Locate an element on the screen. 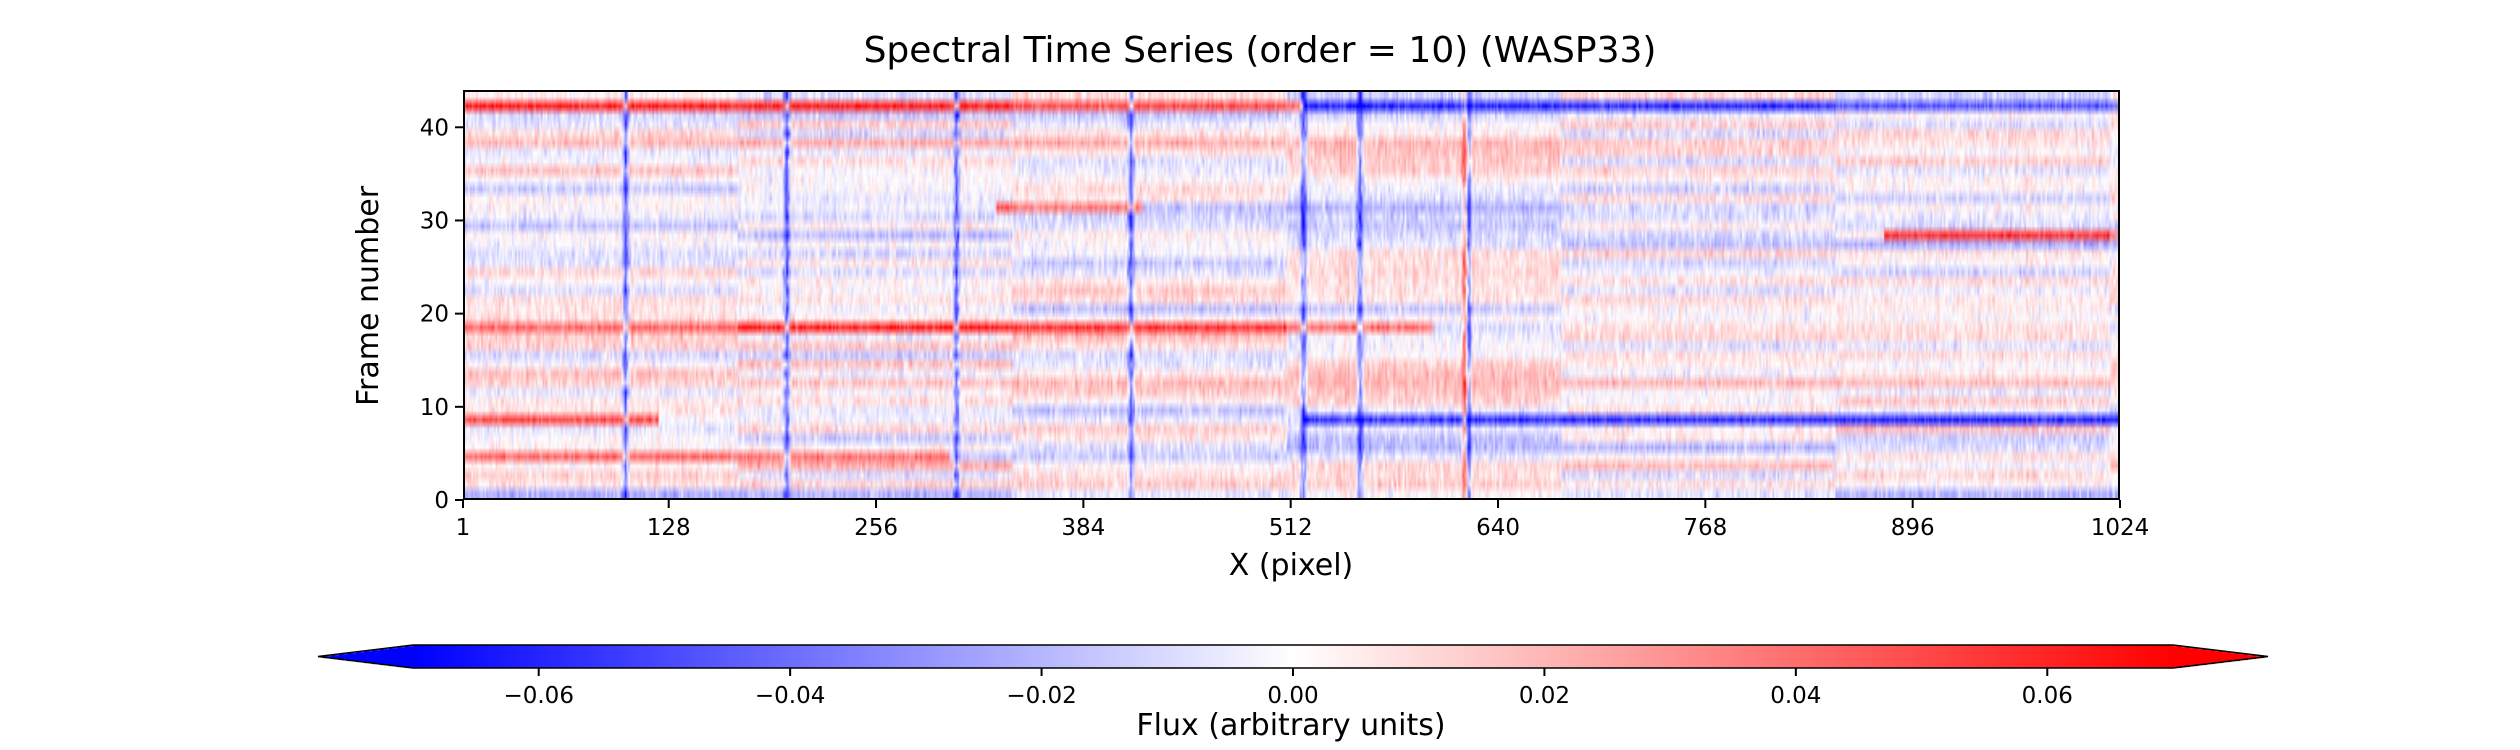 This screenshot has width=2520, height=750. colorbar-label: Flux (arbitrary units) is located at coordinates (1290, 725).